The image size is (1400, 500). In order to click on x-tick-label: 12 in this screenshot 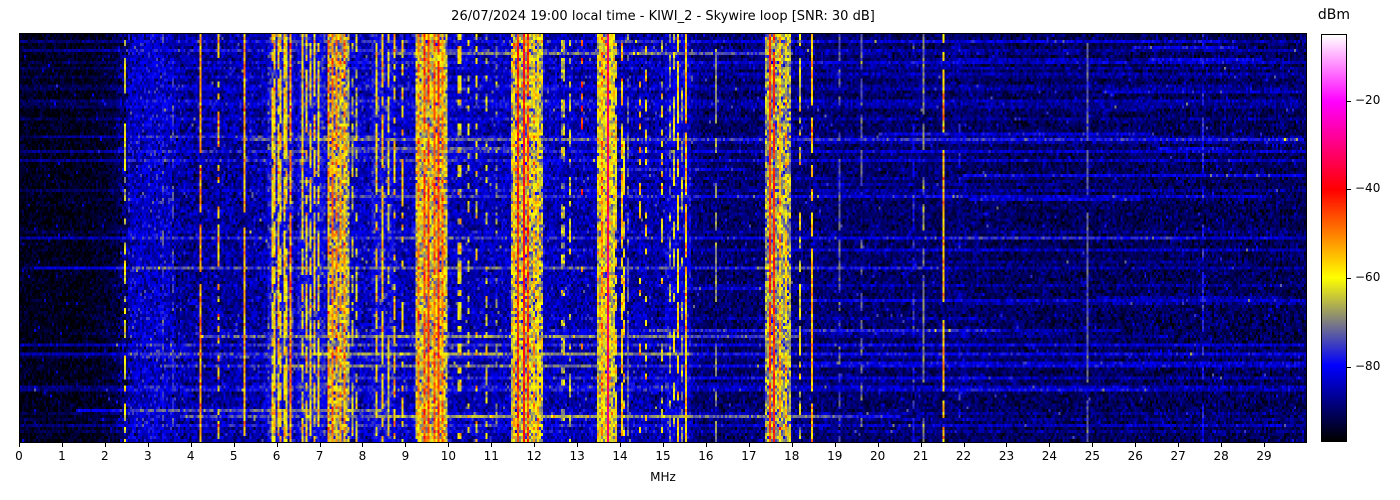, I will do `click(534, 456)`.